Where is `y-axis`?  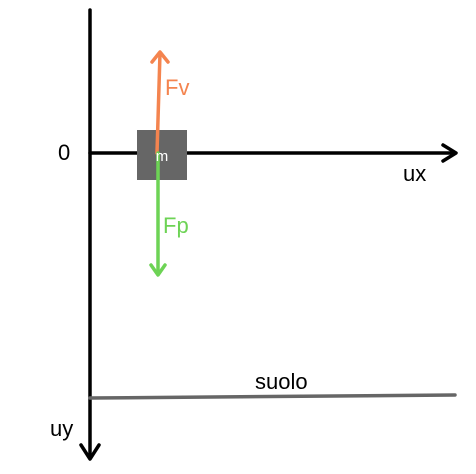
y-axis is located at coordinates (90, 234).